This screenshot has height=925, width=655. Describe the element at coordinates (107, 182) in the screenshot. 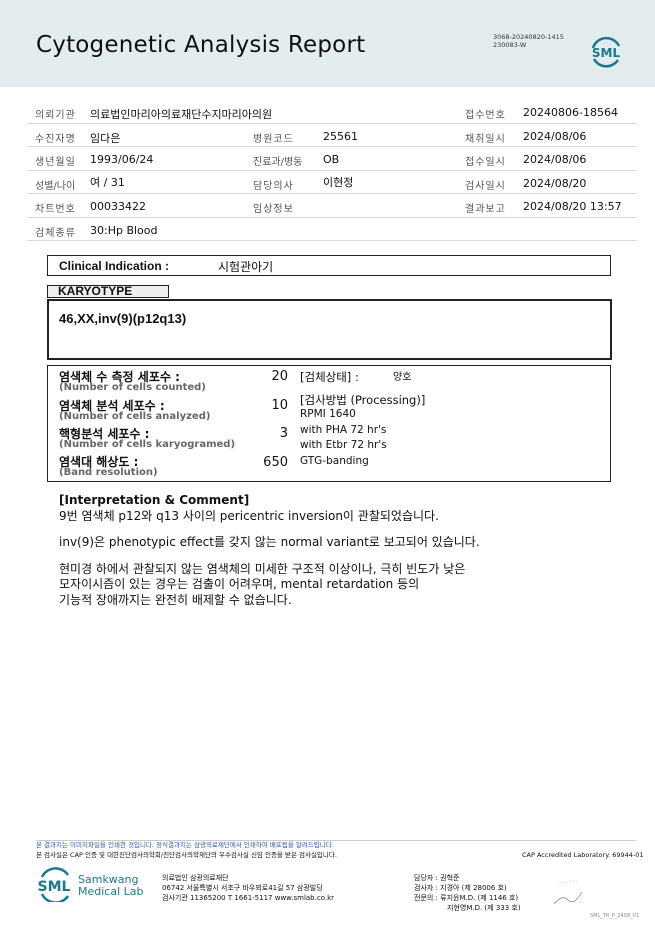

I see `value: 여 / 31` at that location.